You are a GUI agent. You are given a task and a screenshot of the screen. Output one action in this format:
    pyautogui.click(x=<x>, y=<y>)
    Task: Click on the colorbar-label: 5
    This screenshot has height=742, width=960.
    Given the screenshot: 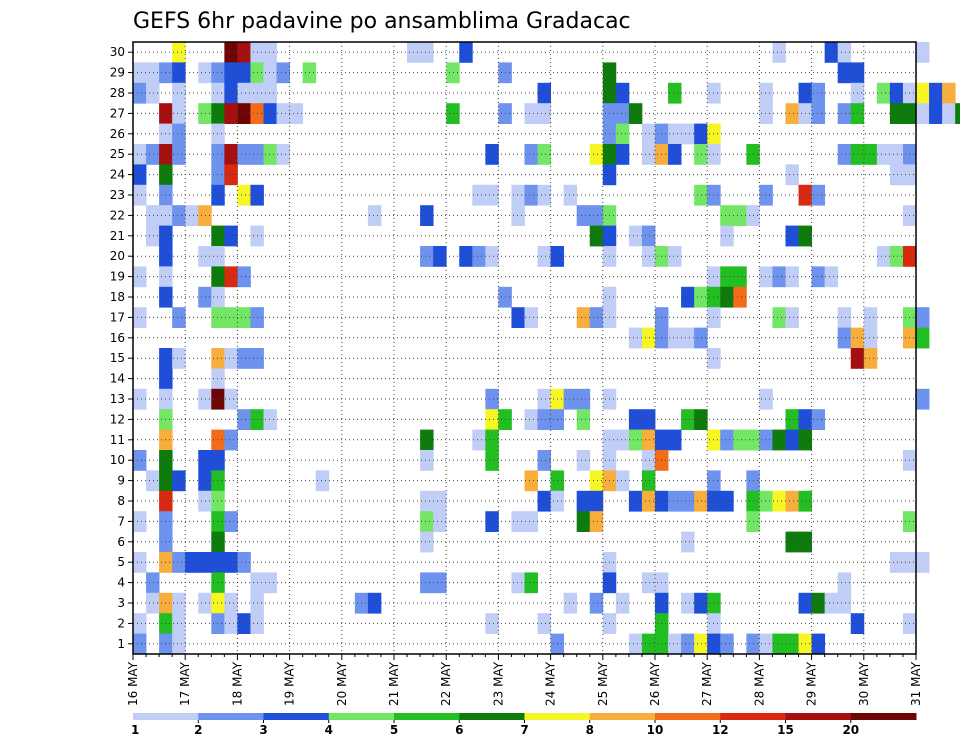 What is the action you would take?
    pyautogui.click(x=394, y=730)
    